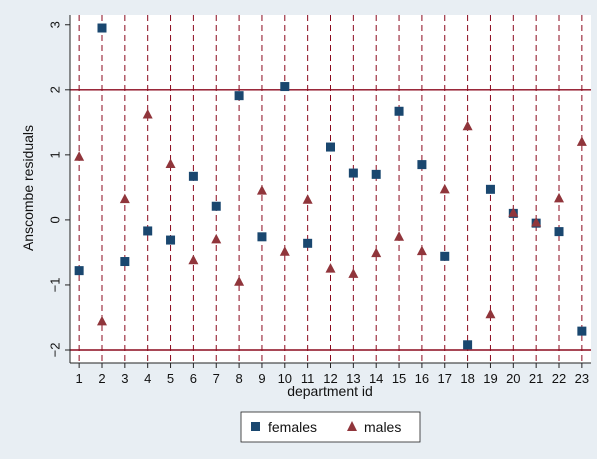 This screenshot has height=459, width=597. Describe the element at coordinates (399, 378) in the screenshot. I see `x-tick-label-15: 15` at that location.